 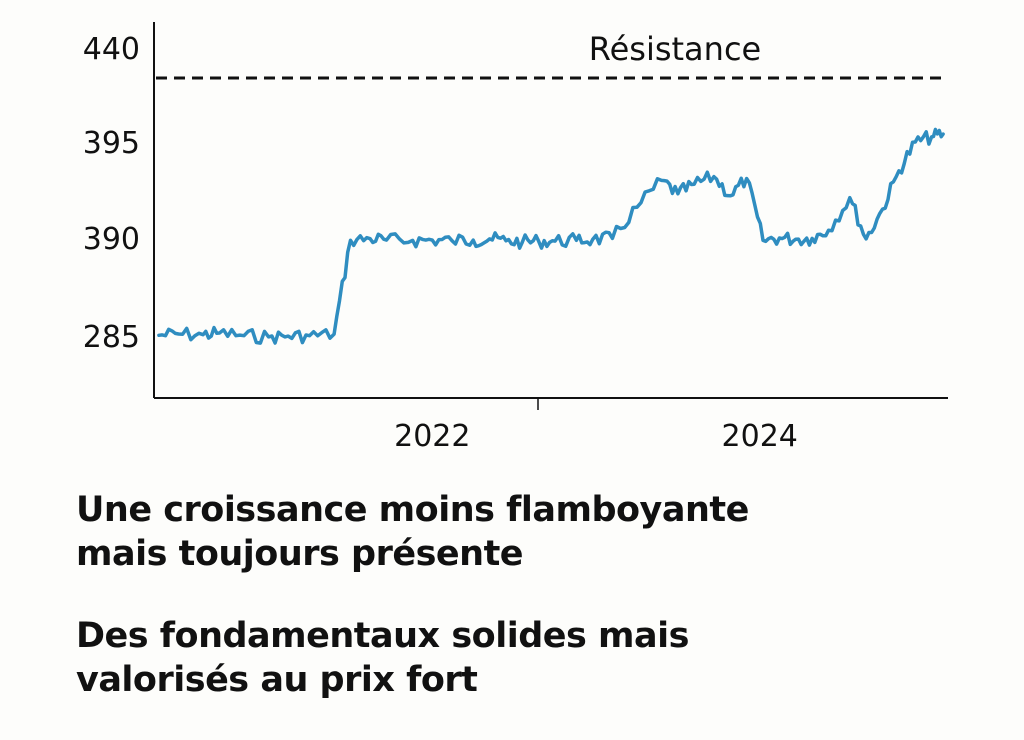 What do you see at coordinates (111, 337) in the screenshot?
I see `y-tick-label: 285` at bounding box center [111, 337].